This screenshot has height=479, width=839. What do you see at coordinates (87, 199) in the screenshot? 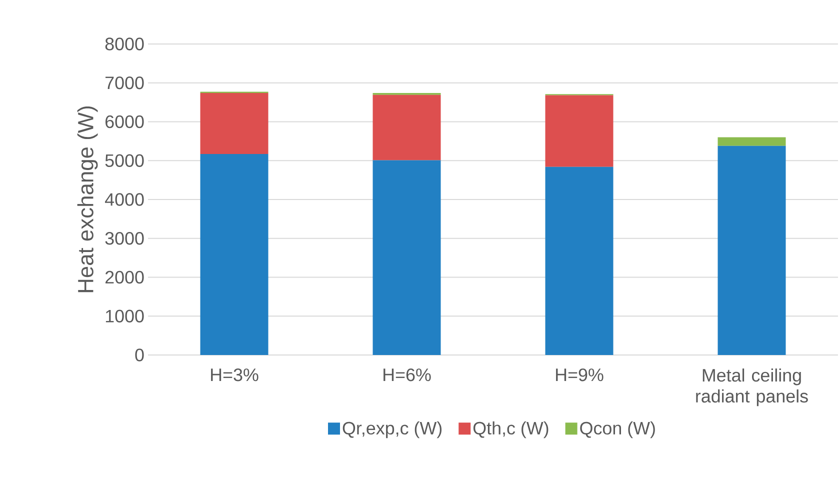
I see `y-axis-title: Heat exchange (W)` at bounding box center [87, 199].